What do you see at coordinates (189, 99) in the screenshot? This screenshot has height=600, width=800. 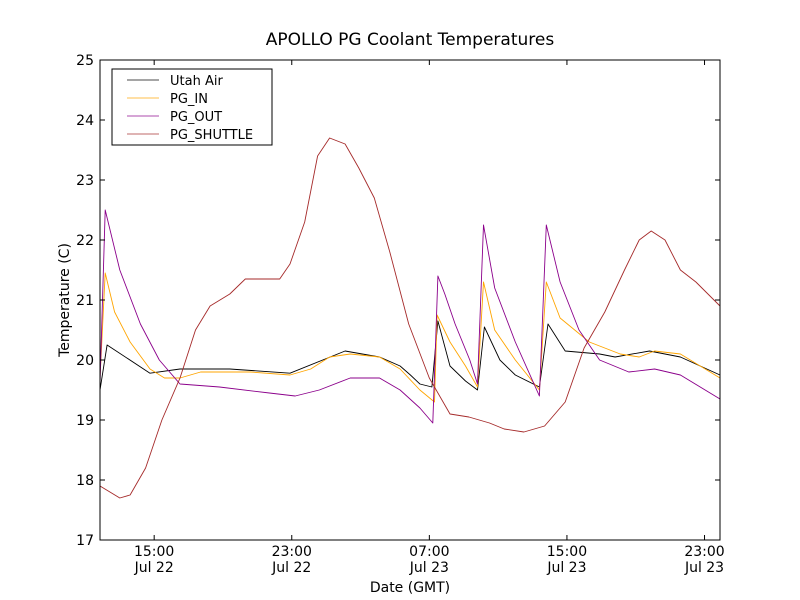 I see `legend-label: PG_IN` at bounding box center [189, 99].